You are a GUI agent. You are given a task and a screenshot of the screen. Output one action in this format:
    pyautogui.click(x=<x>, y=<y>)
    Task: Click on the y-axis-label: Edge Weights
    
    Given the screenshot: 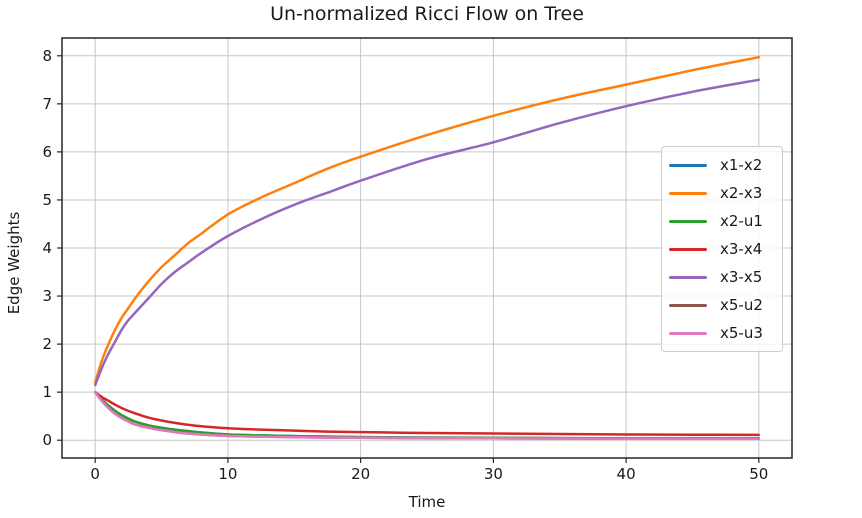 What is the action you would take?
    pyautogui.click(x=14, y=263)
    